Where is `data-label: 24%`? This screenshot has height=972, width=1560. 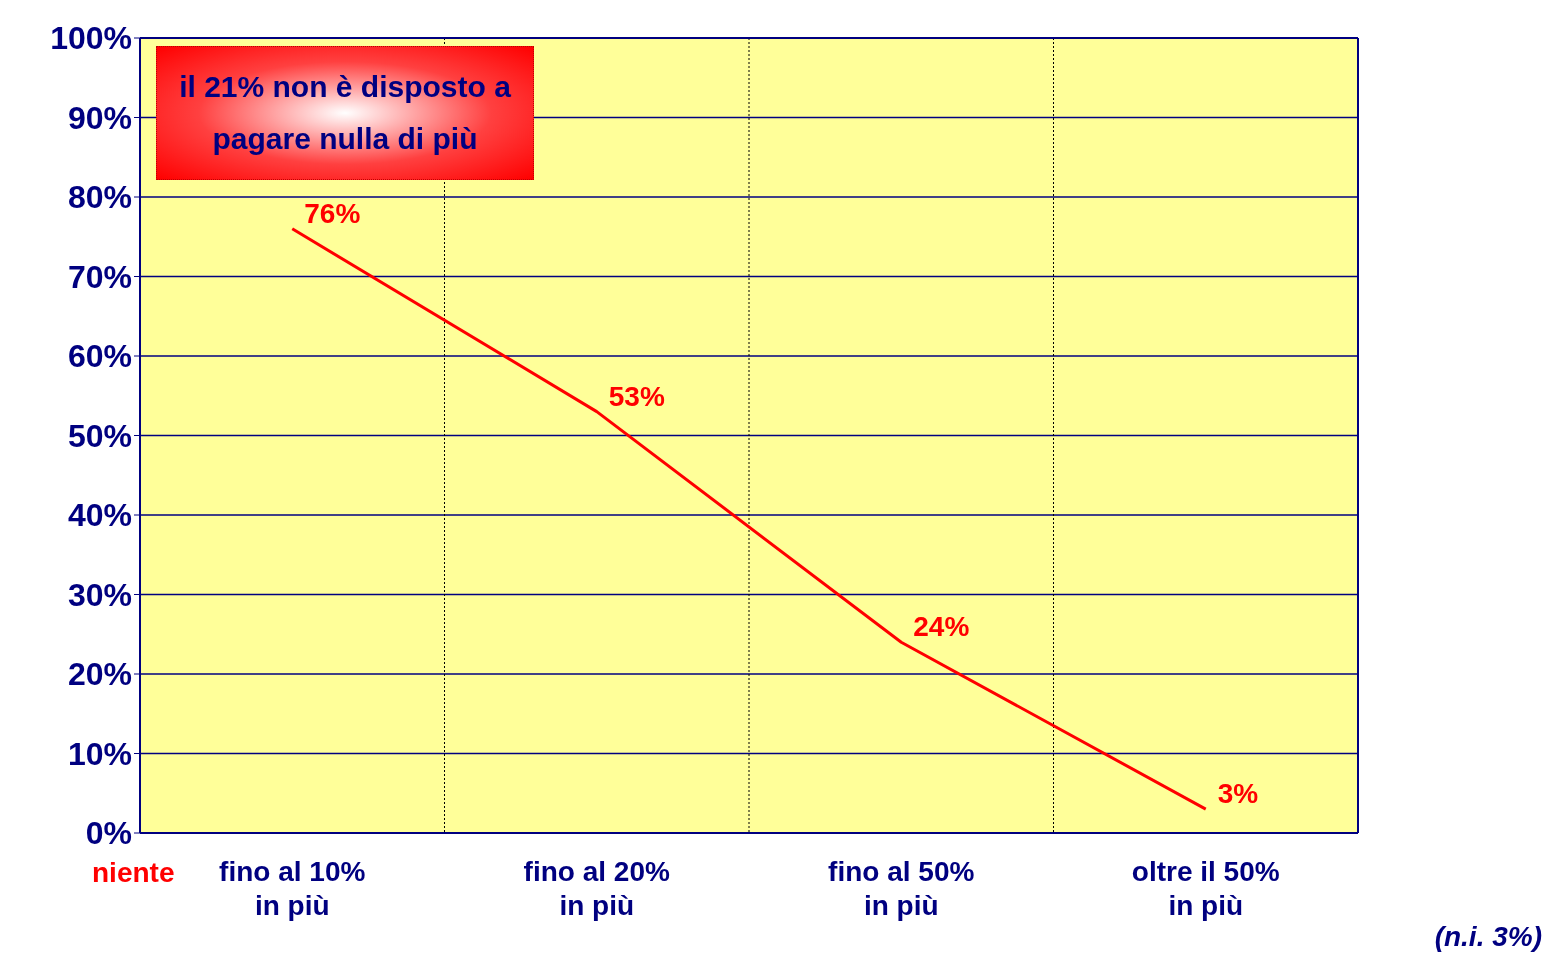
data-label: 24% is located at coordinates (941, 627).